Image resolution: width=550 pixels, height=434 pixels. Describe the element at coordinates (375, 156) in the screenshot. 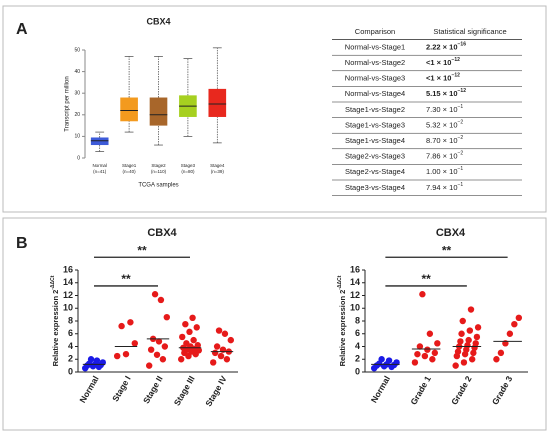

I see `table-cell: Stage2-vs-Stage3` at that location.